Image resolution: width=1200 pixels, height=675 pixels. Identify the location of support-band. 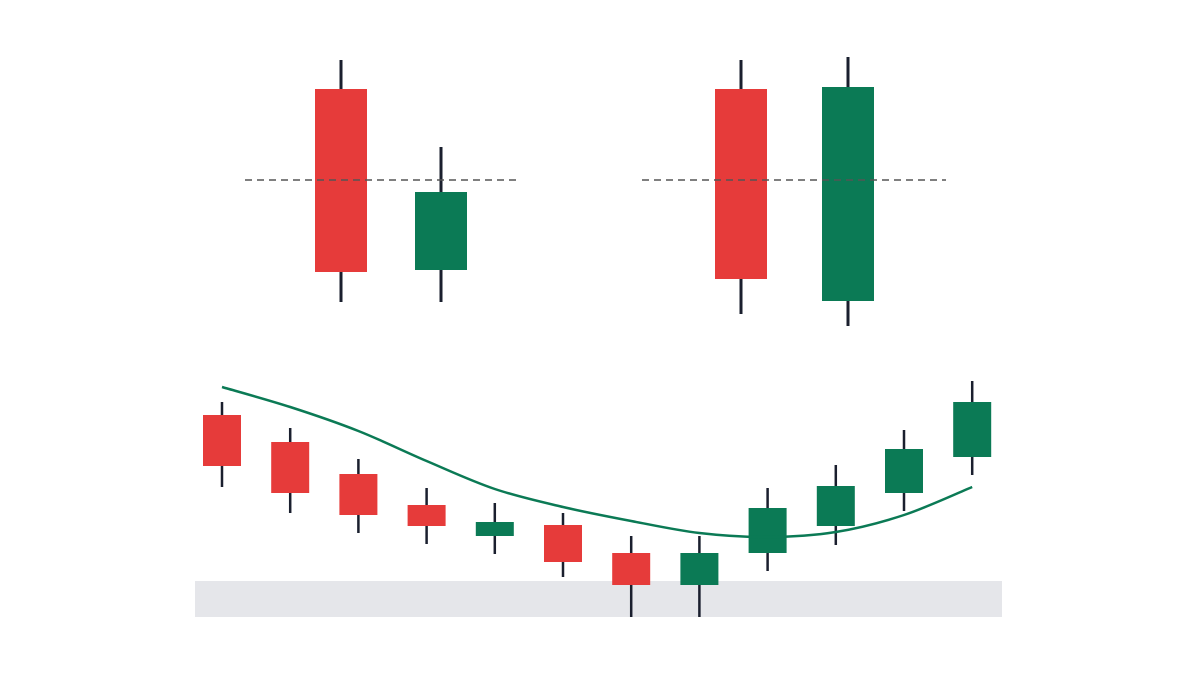
(598, 599).